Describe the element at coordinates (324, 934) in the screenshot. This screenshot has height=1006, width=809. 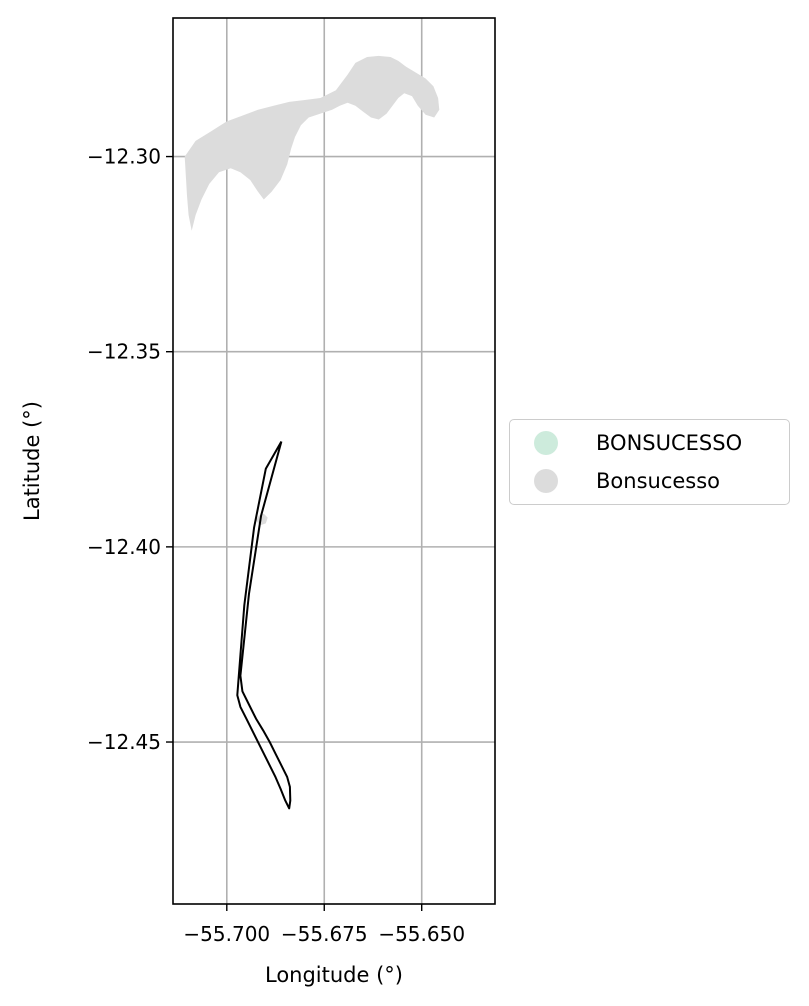
I see `x-tick-label: −55.675` at that location.